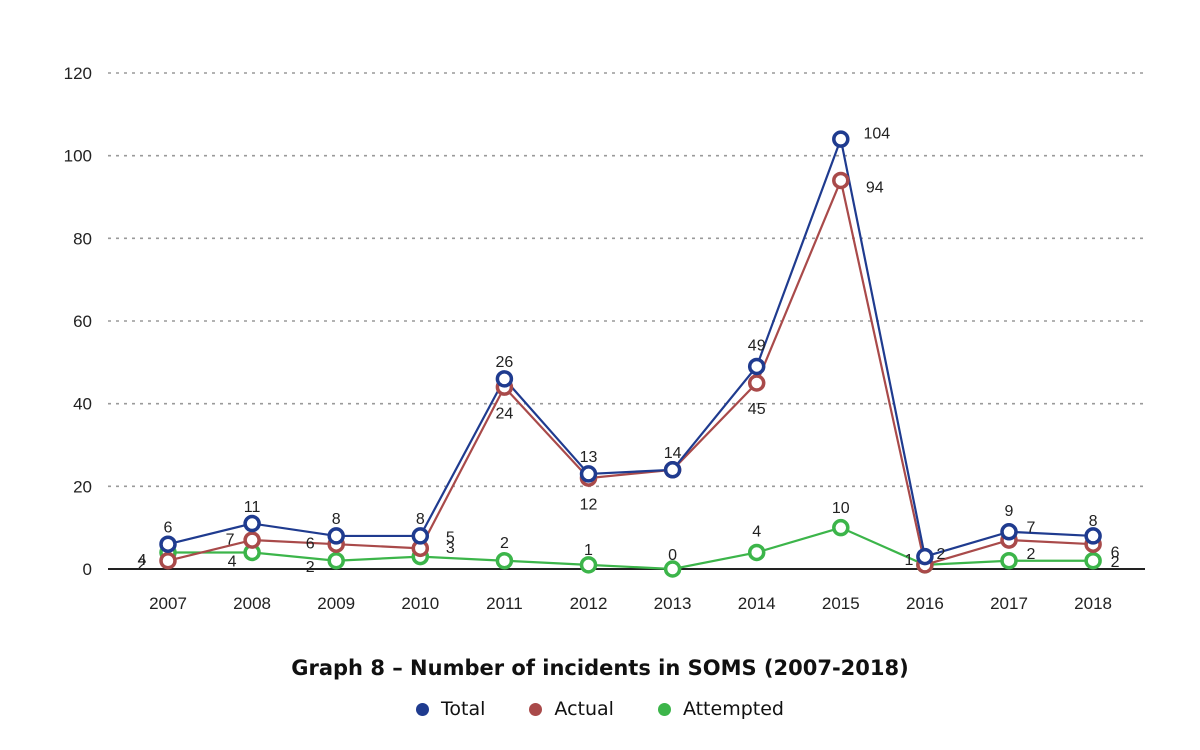 The image size is (1200, 750). I want to click on data-label-actual: 4, so click(142, 560).